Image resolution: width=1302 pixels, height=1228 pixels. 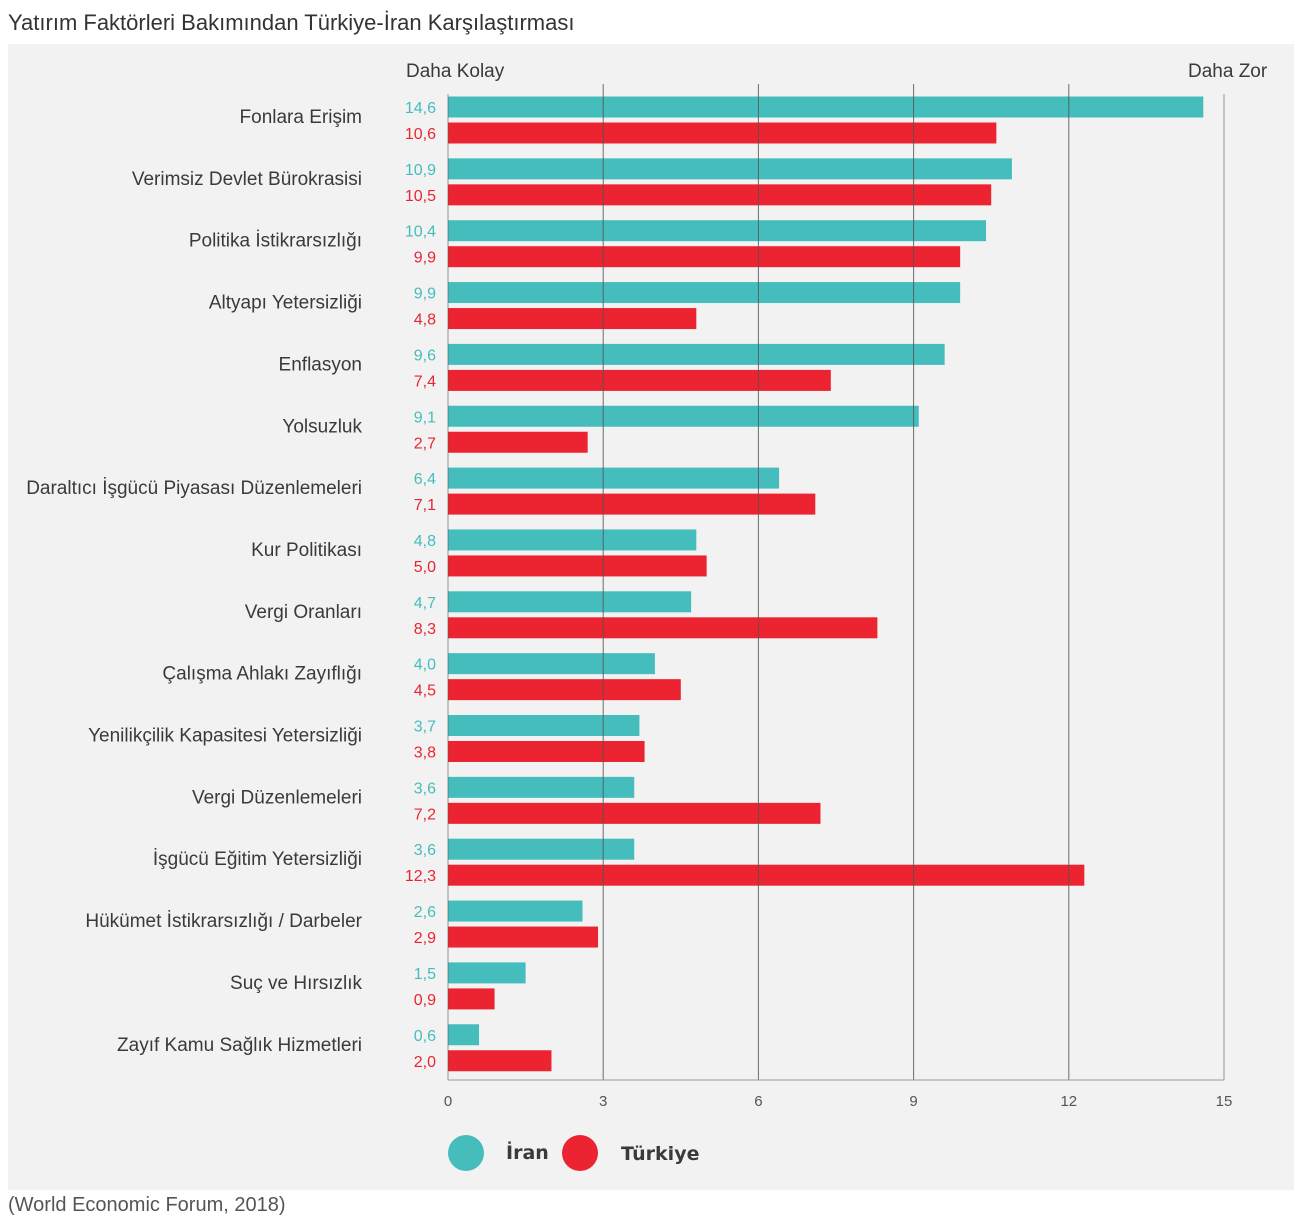 I want to click on x-tick-label: 0, so click(x=448, y=1101).